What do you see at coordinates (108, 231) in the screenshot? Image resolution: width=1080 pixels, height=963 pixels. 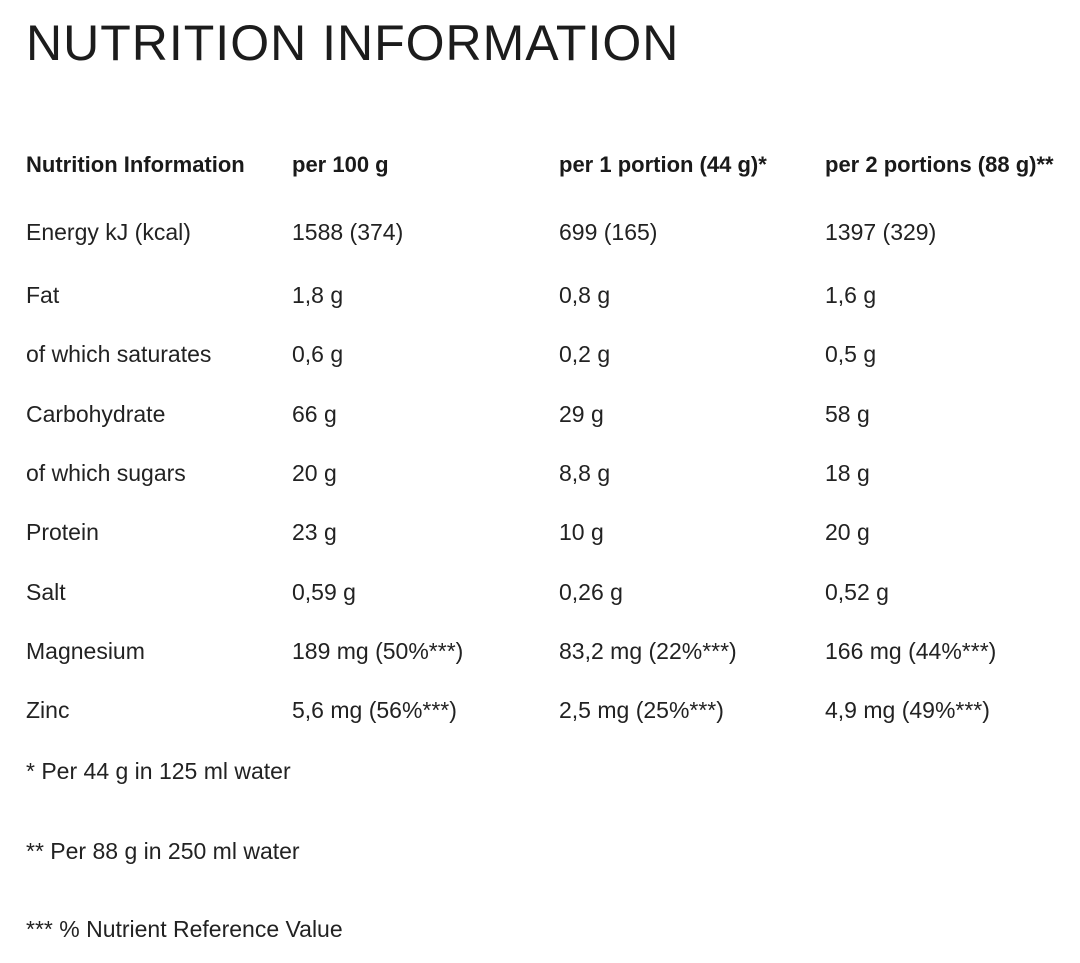 I see `nutrient-name: Energy kJ (kcal)` at bounding box center [108, 231].